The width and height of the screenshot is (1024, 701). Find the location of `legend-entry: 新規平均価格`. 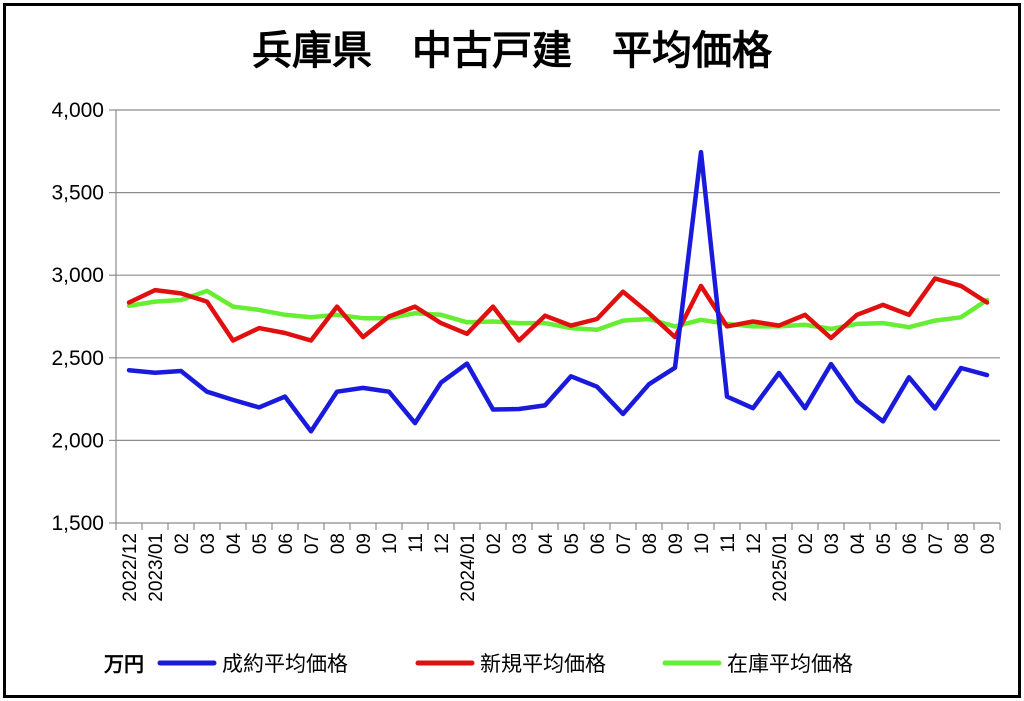

legend-entry: 新規平均価格 is located at coordinates (543, 664).